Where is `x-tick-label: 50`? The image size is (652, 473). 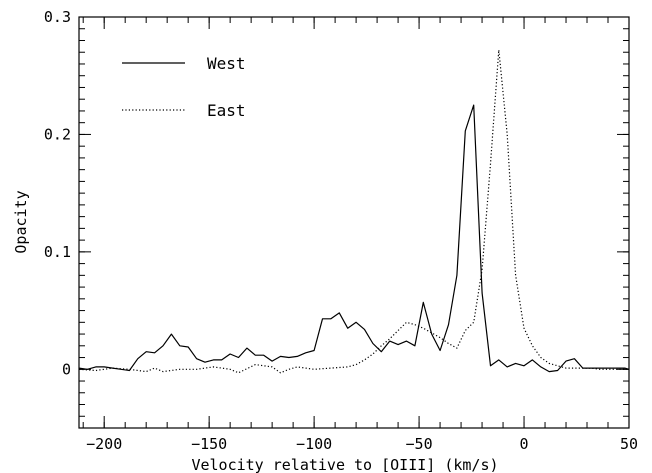
x-tick-label: 50 is located at coordinates (629, 444).